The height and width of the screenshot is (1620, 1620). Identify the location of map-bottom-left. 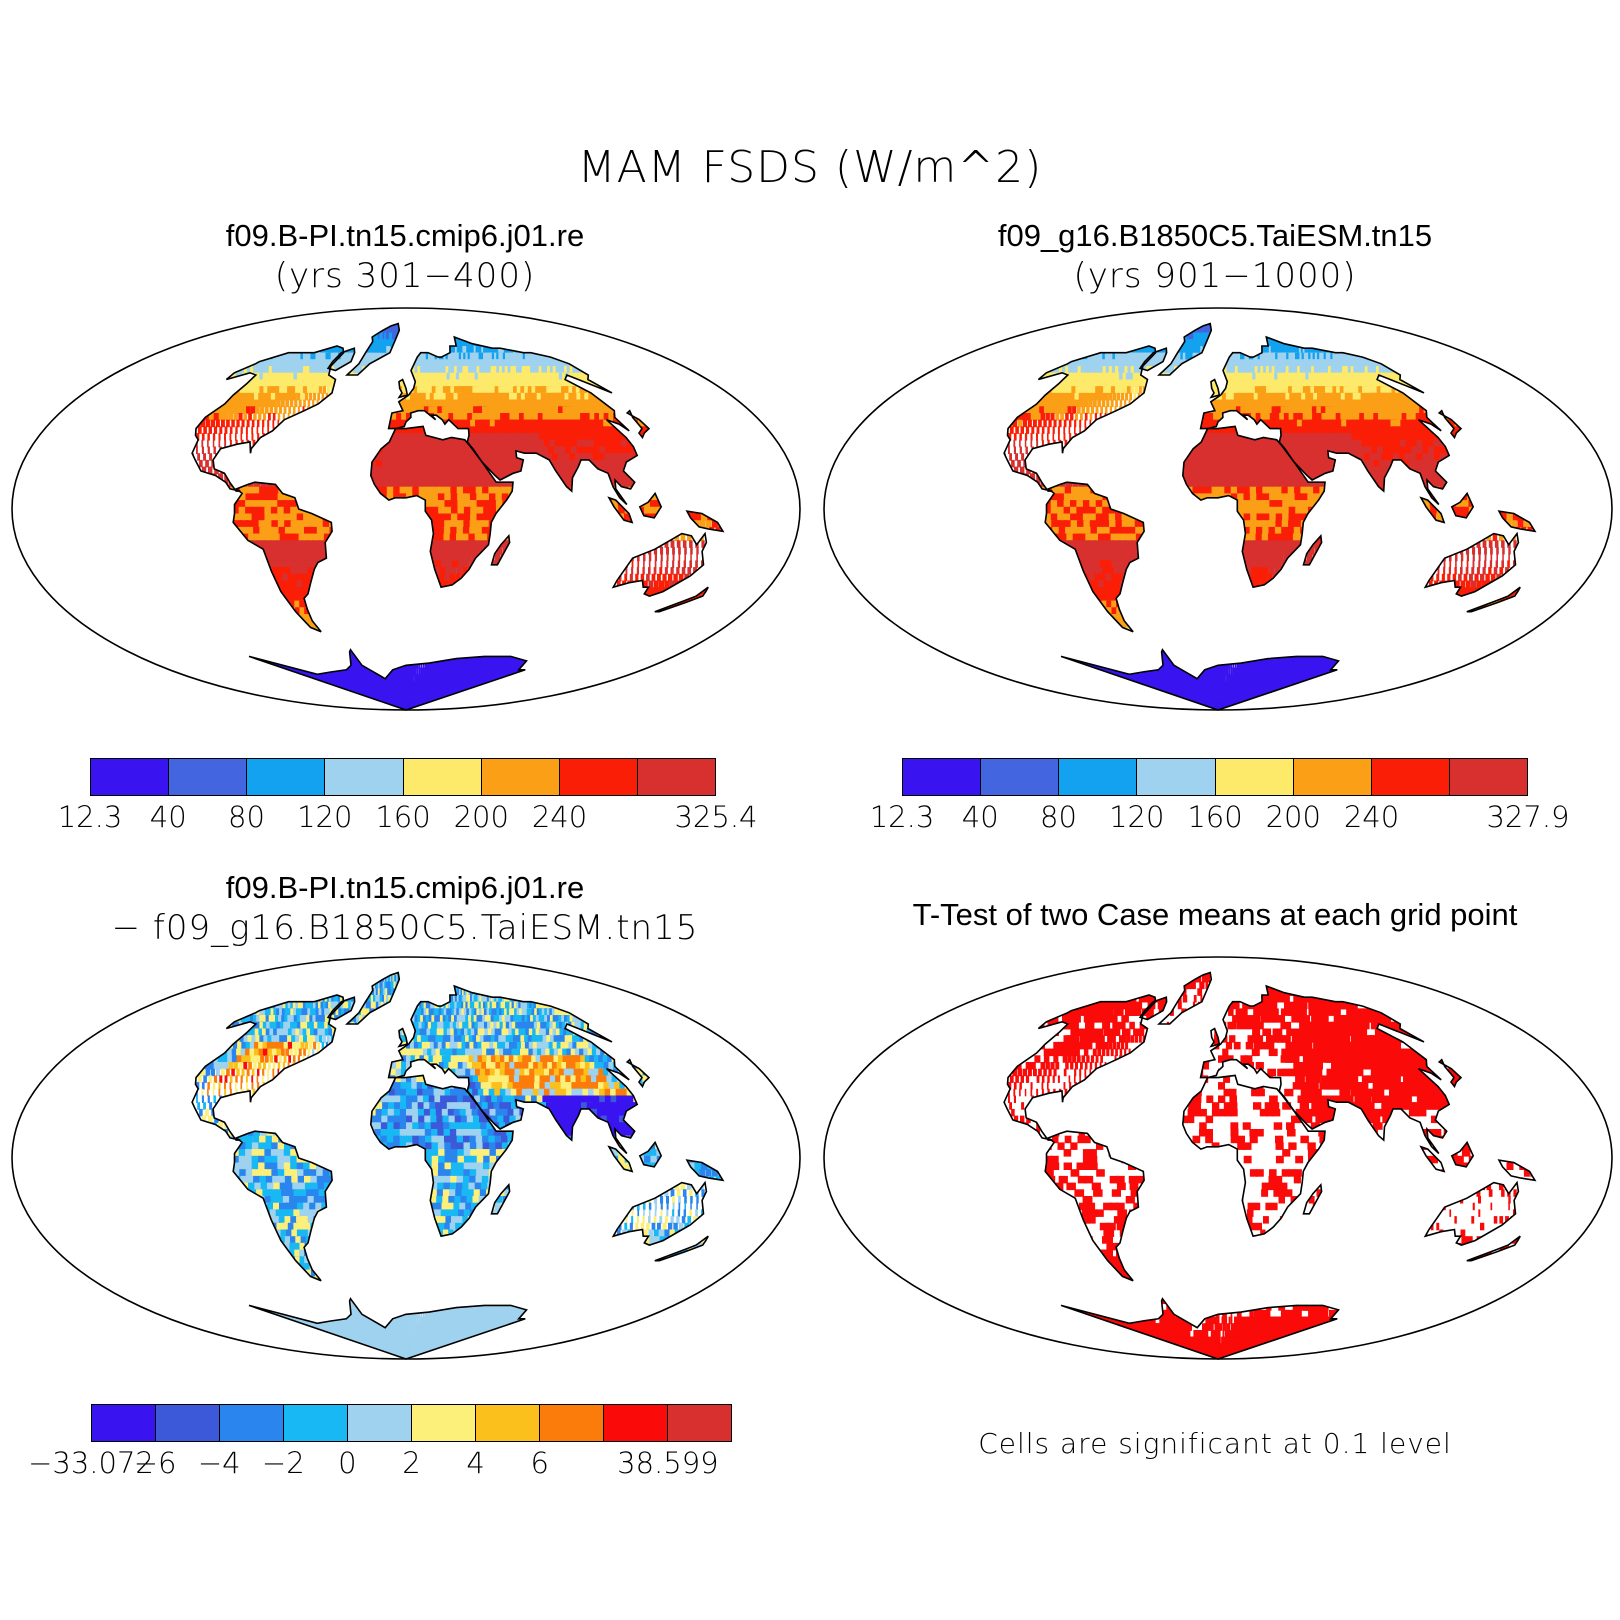
(406, 1158).